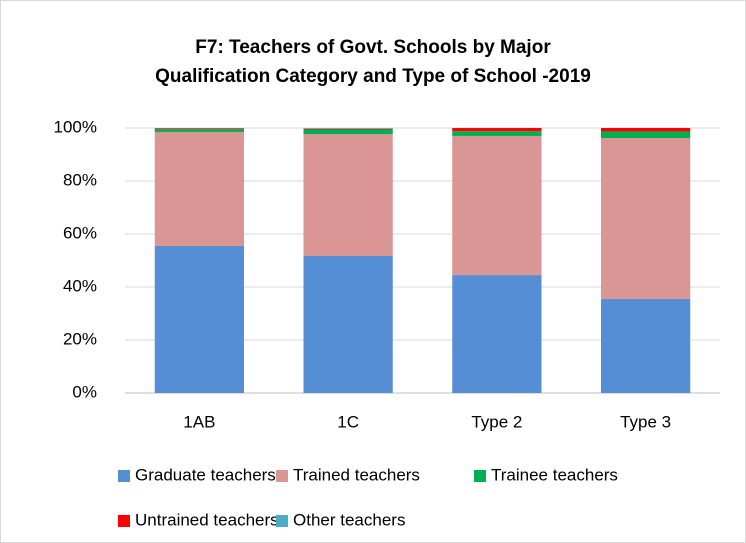  What do you see at coordinates (80, 179) in the screenshot?
I see `y-tick-label: 80%` at bounding box center [80, 179].